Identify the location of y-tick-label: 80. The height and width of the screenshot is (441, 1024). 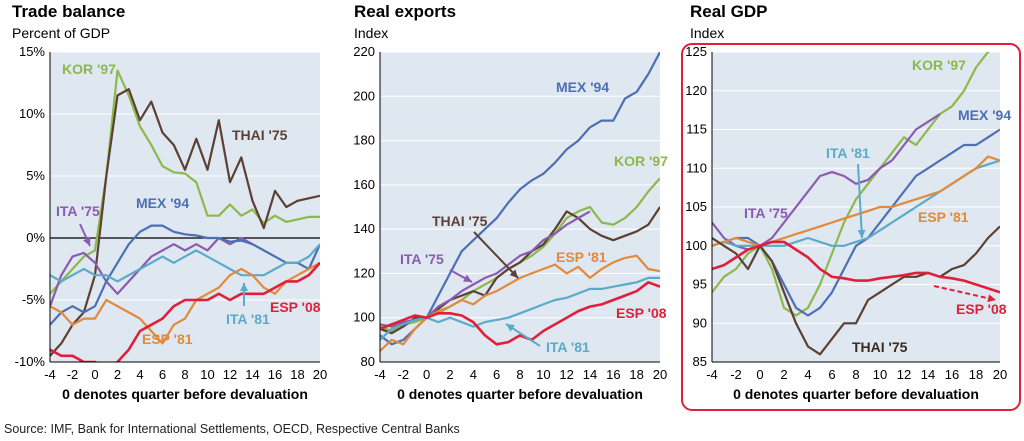
(368, 361).